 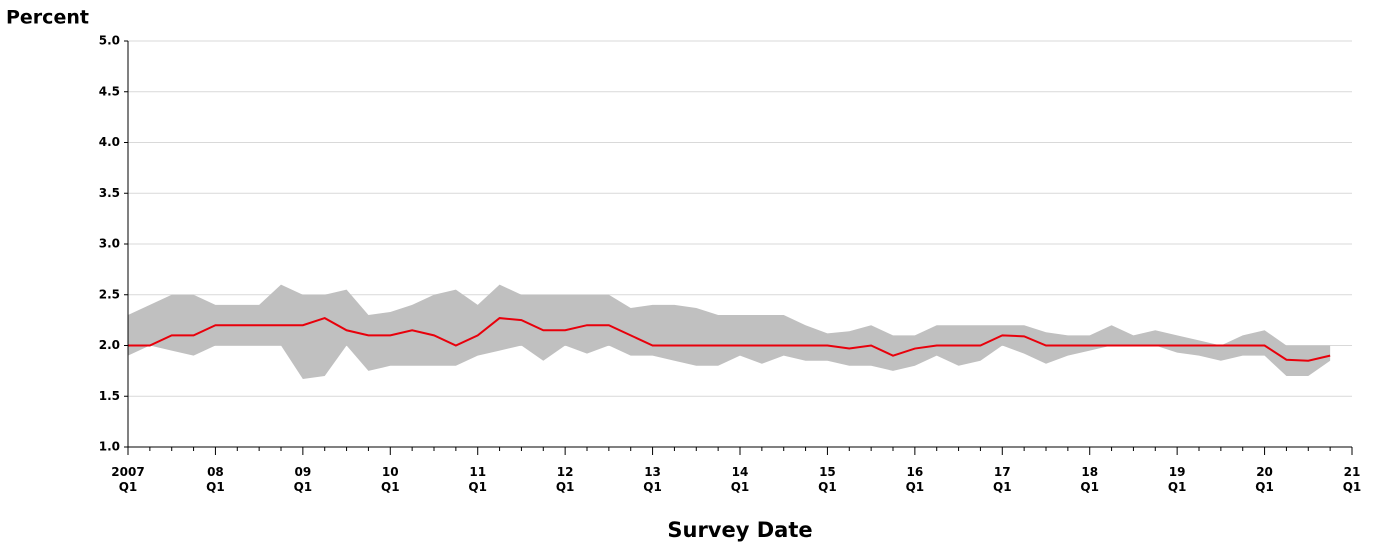 I want to click on y-tick-label: 5.0, so click(x=109, y=41).